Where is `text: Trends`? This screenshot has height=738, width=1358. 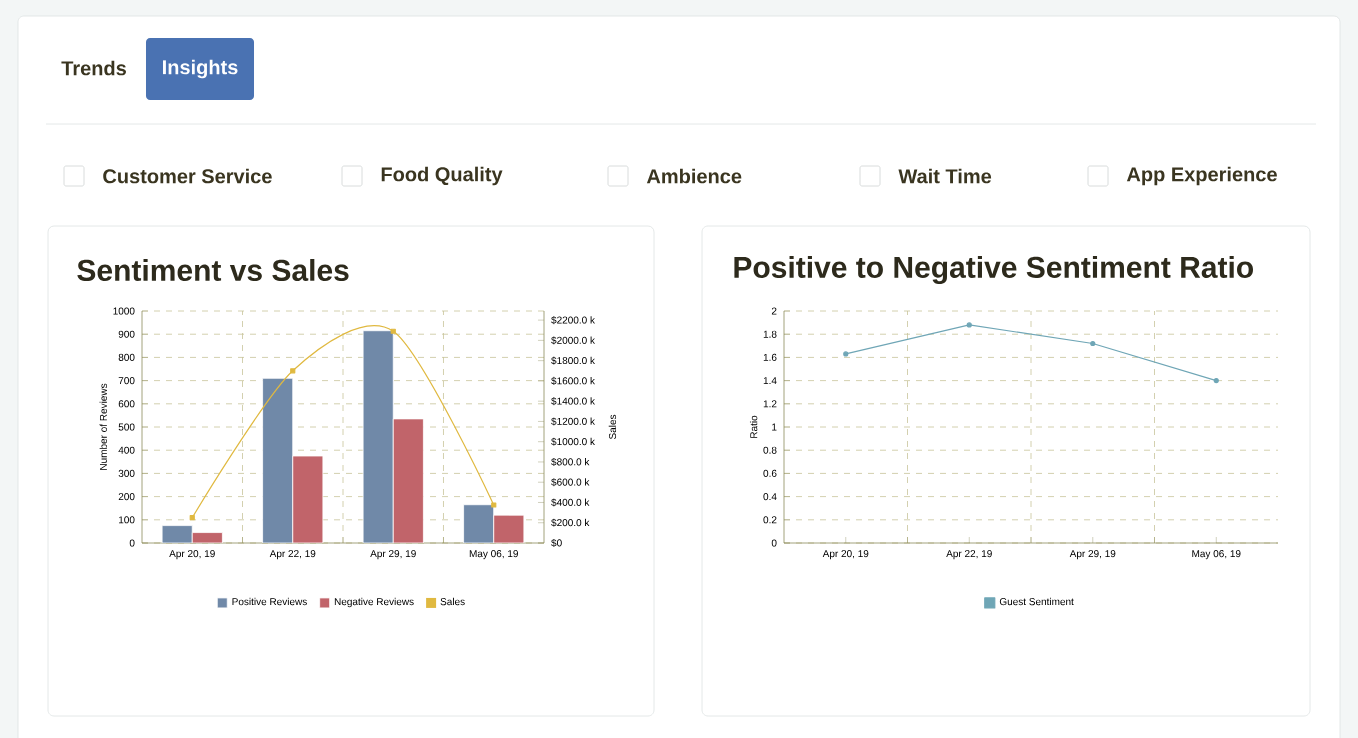
text: Trends is located at coordinates (93, 68).